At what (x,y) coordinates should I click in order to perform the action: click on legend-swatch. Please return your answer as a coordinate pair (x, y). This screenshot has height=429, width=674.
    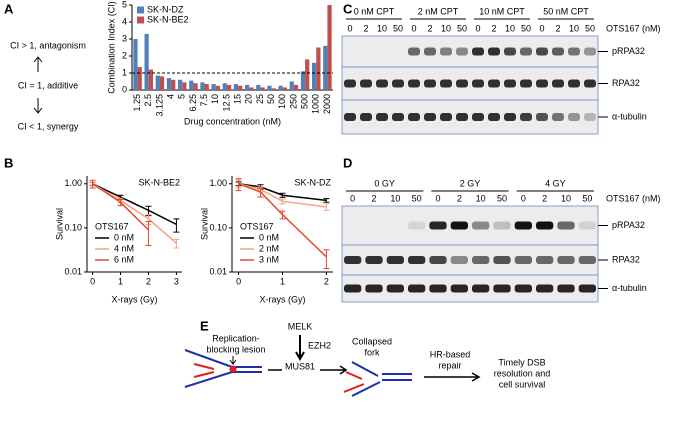
    Looking at the image, I should click on (140, 10).